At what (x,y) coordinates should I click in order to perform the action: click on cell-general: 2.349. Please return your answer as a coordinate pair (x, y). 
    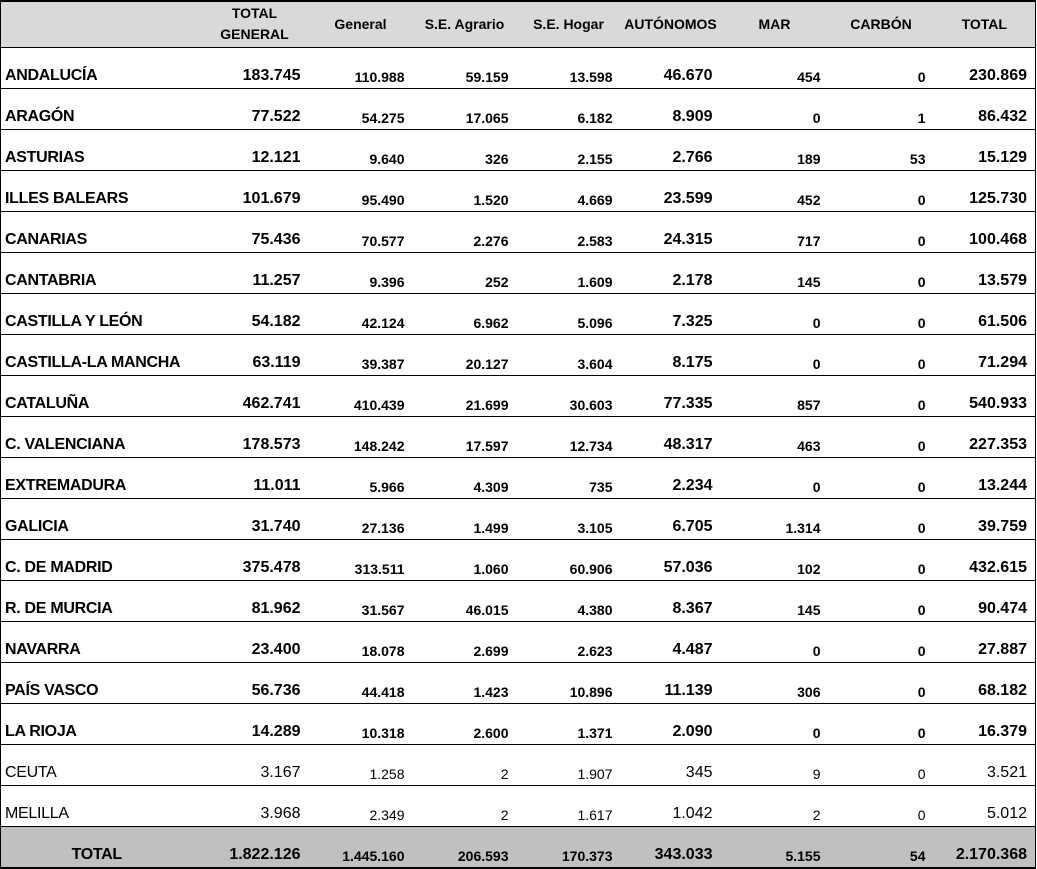
    Looking at the image, I should click on (360, 806).